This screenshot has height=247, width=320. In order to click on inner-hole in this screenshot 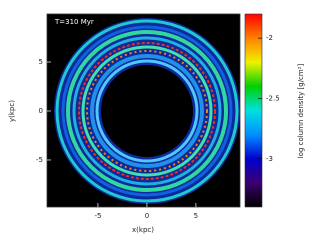, I will do `click(147, 111)`.